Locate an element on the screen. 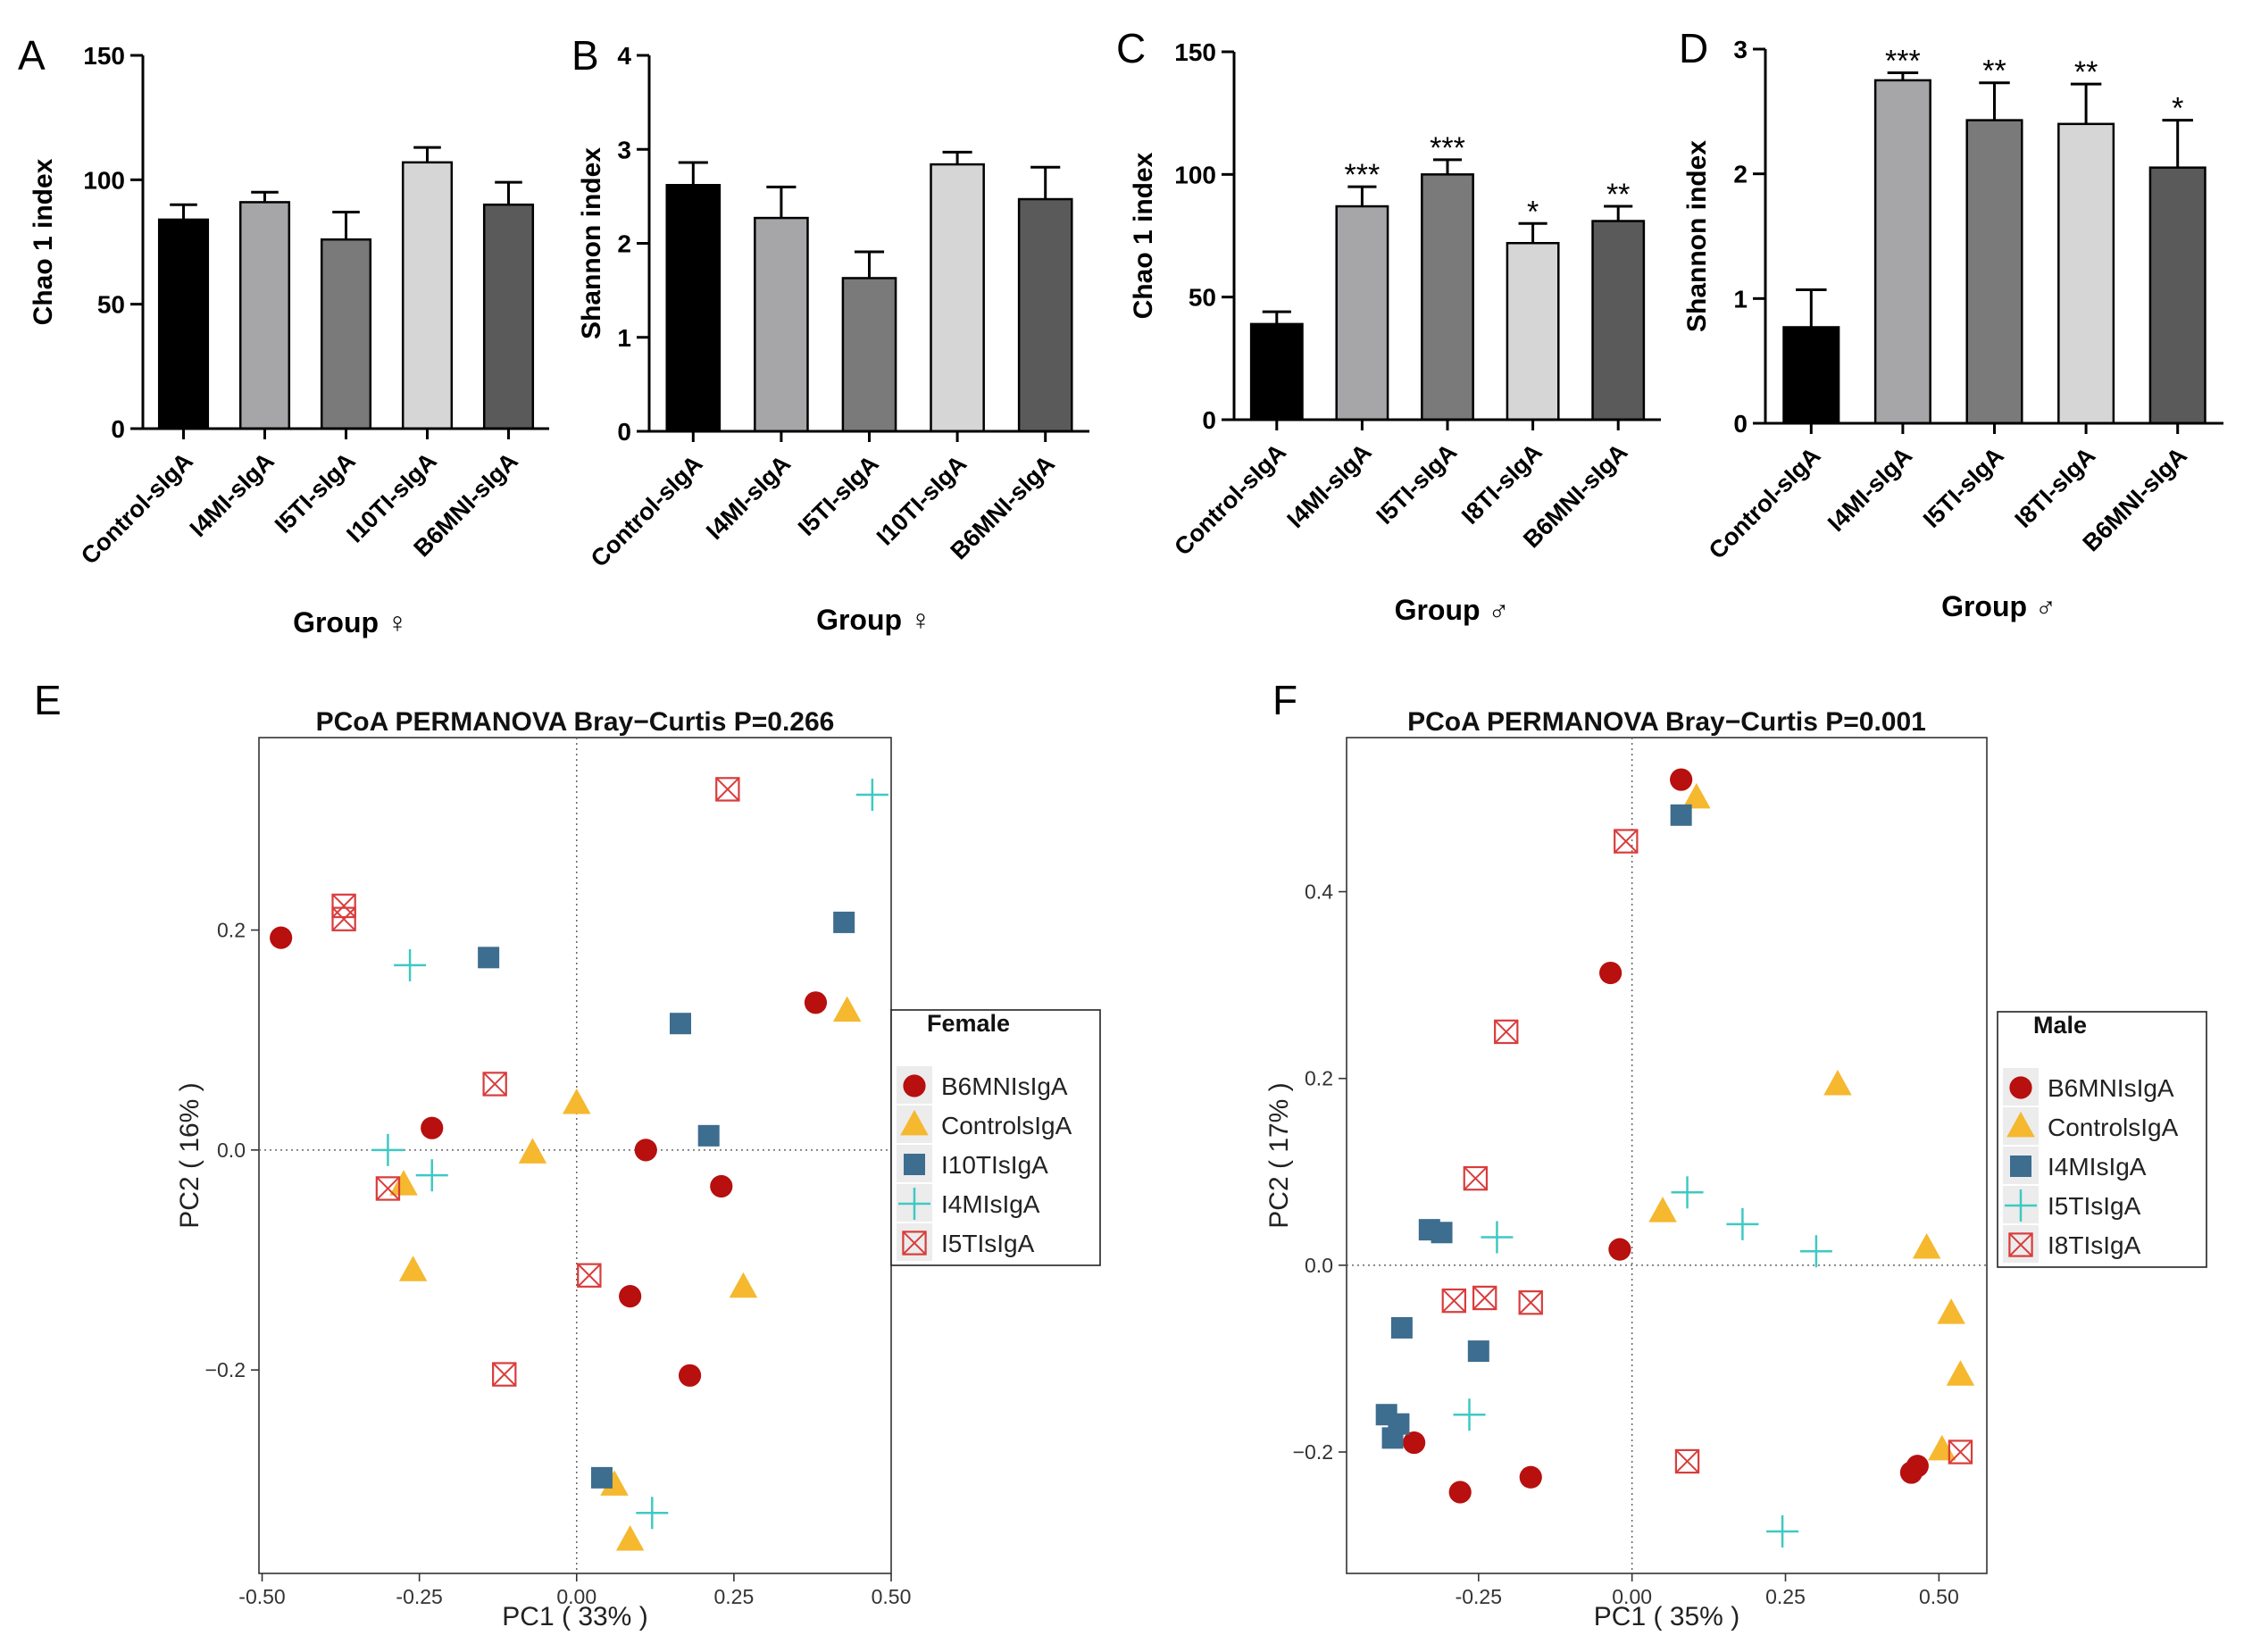 The image size is (2244, 1652). panel-label: E is located at coordinates (48, 700).